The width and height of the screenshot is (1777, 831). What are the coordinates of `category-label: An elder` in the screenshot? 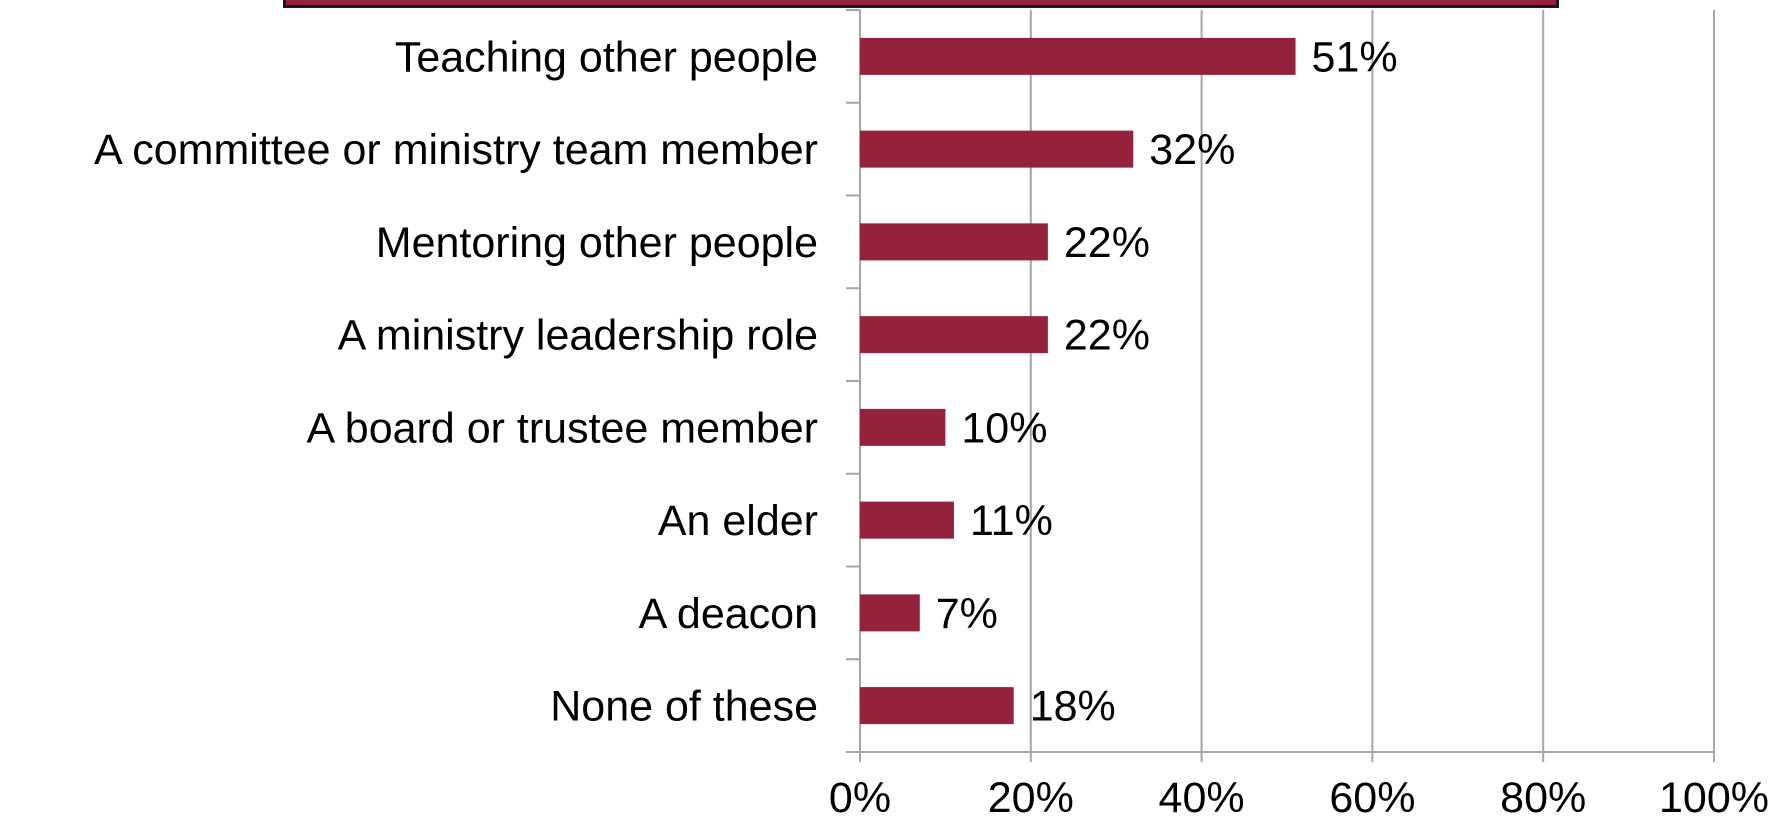 It's located at (738, 521).